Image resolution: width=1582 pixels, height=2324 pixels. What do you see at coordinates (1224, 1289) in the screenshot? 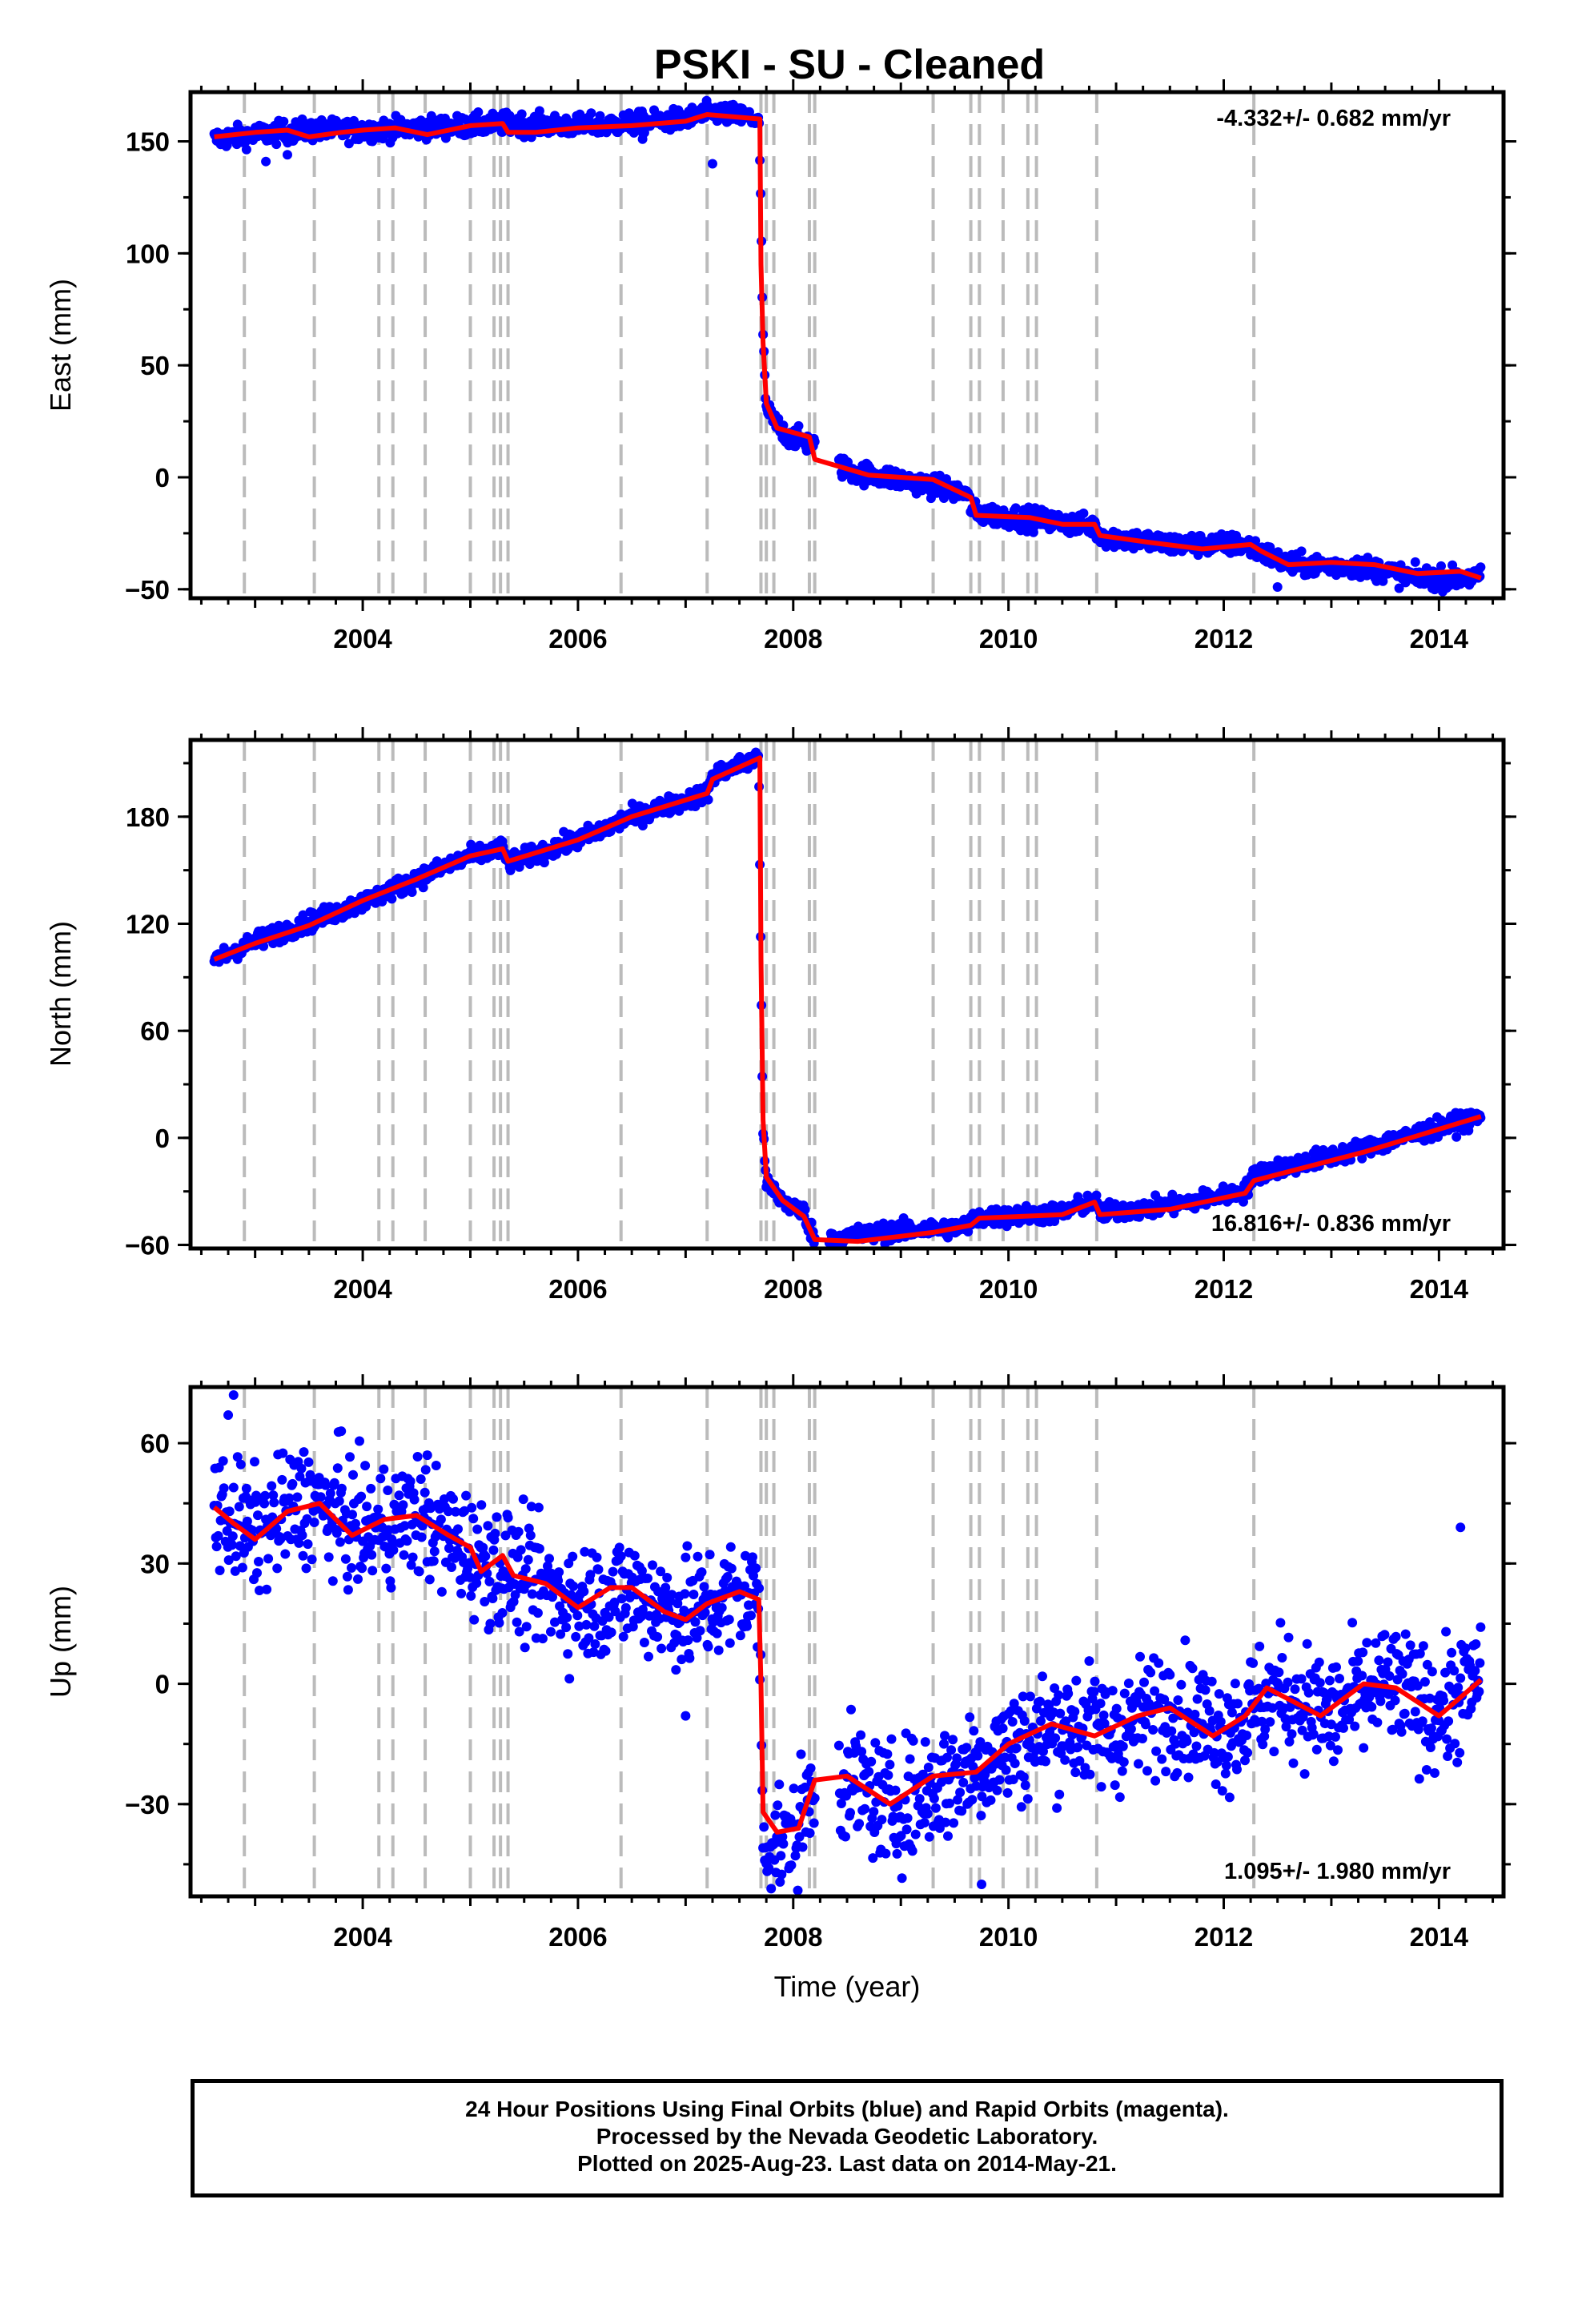
I see `x-tick-label: 2012` at bounding box center [1224, 1289].